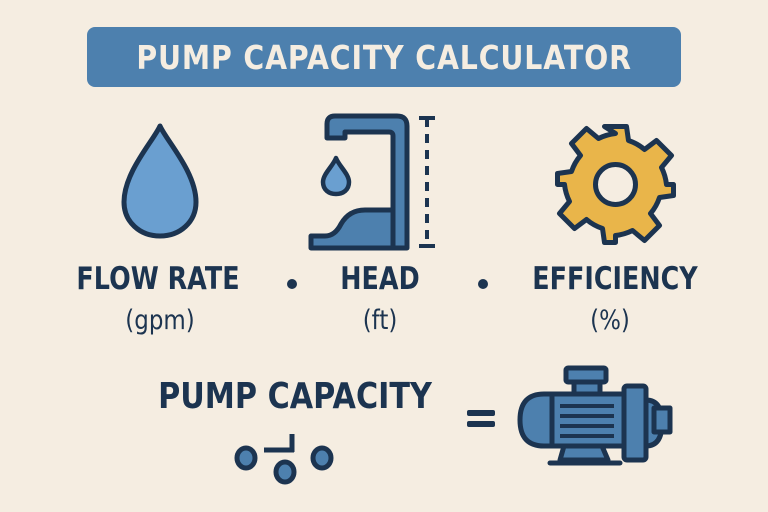  Describe the element at coordinates (284, 459) in the screenshot. I see `division-drops-icon` at that location.